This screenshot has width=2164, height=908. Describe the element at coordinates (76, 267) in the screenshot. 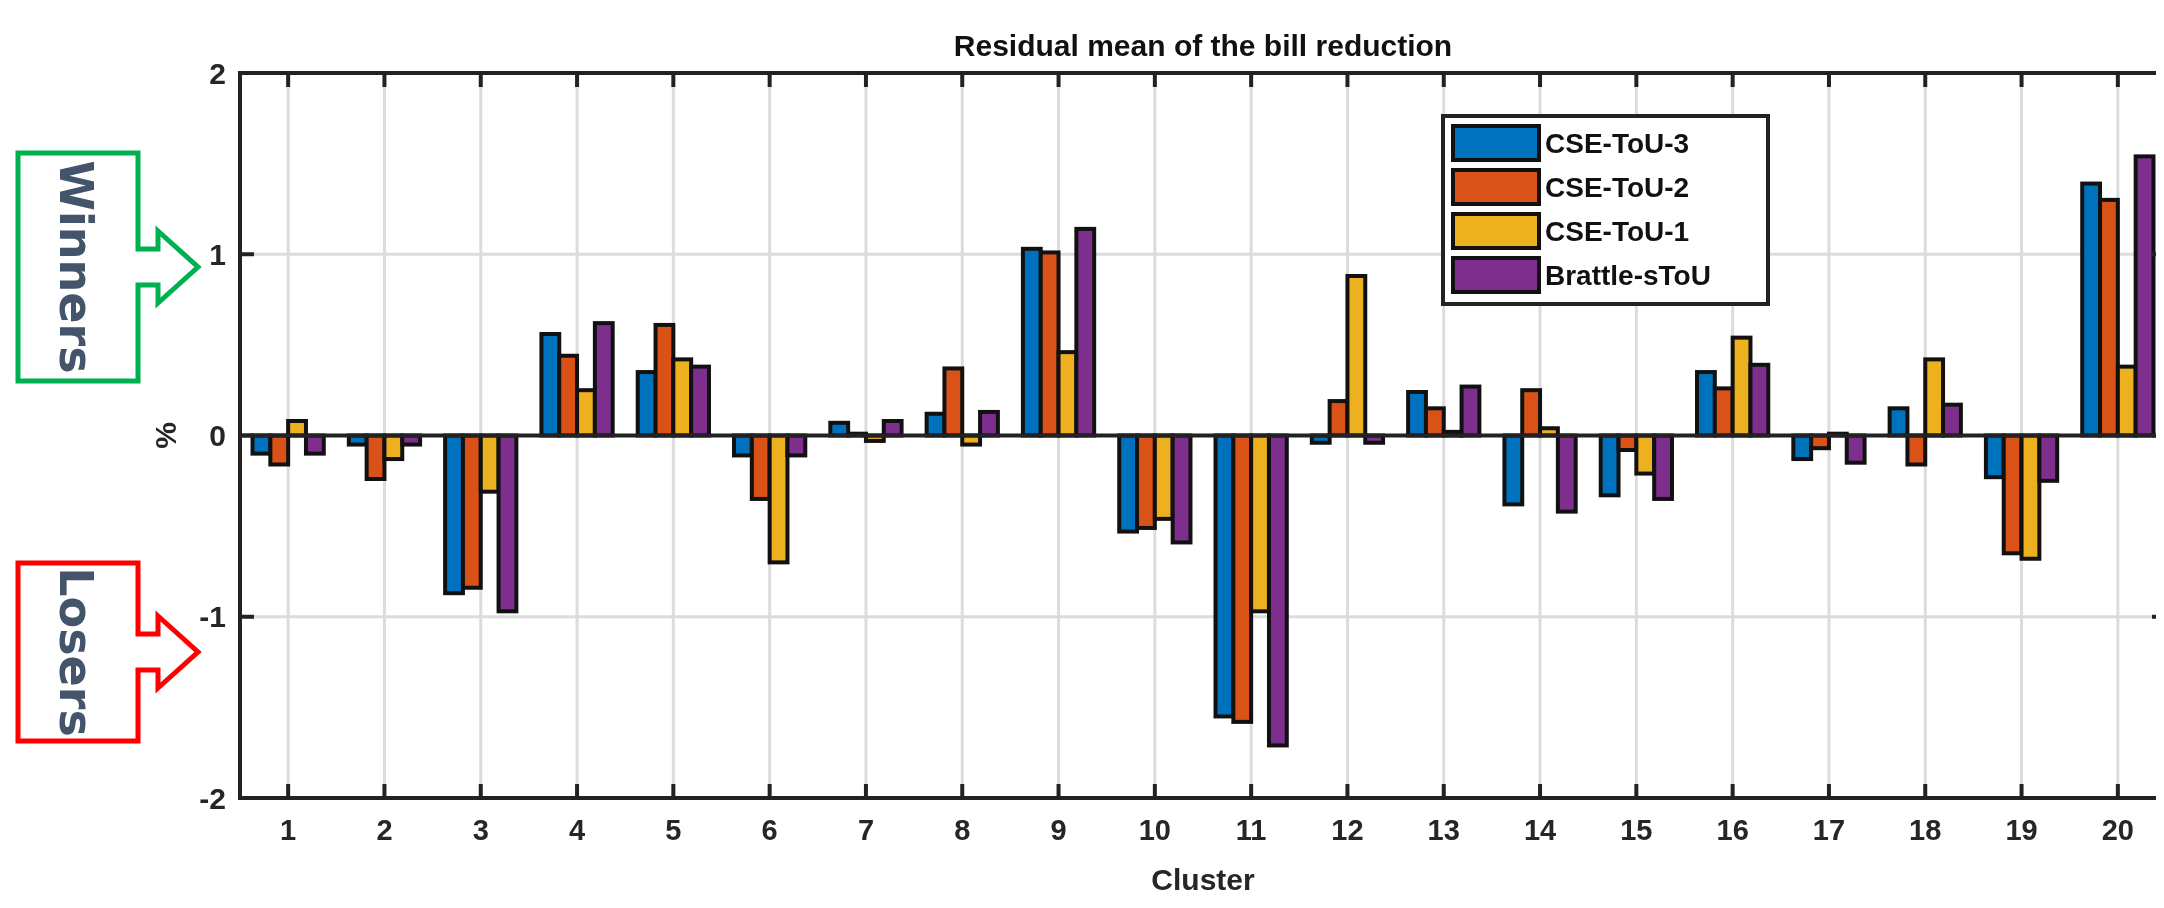

I see `text: Winners` at that location.